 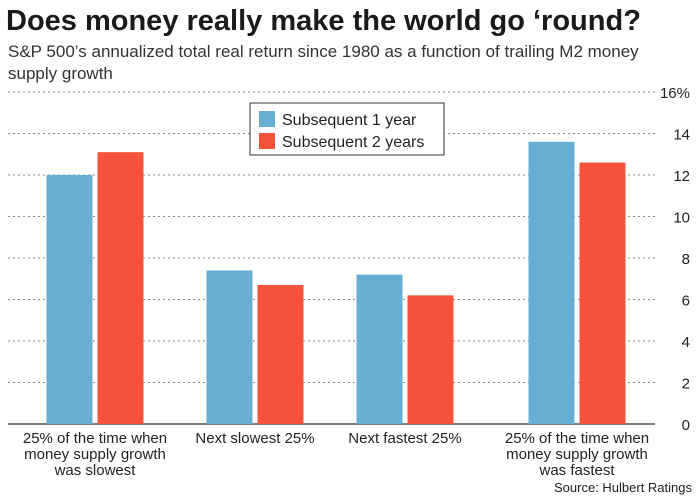 I want to click on legend-label: Subsequent 2 years, so click(x=353, y=142).